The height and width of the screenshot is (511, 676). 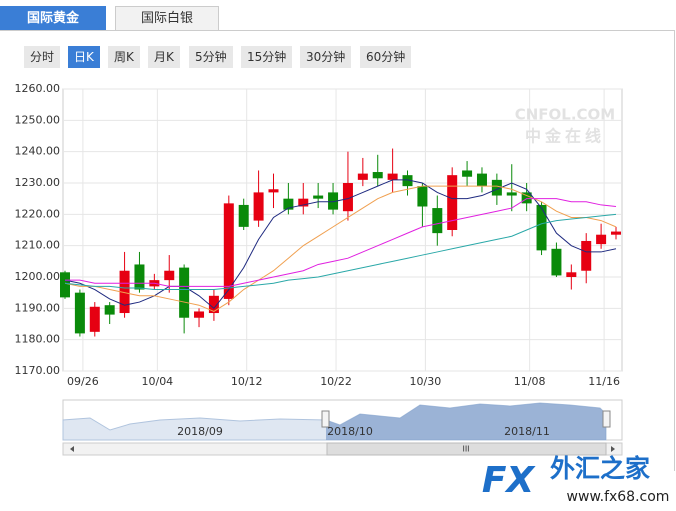 What do you see at coordinates (527, 431) in the screenshot?
I see `navigator-label: 2018/11` at bounding box center [527, 431].